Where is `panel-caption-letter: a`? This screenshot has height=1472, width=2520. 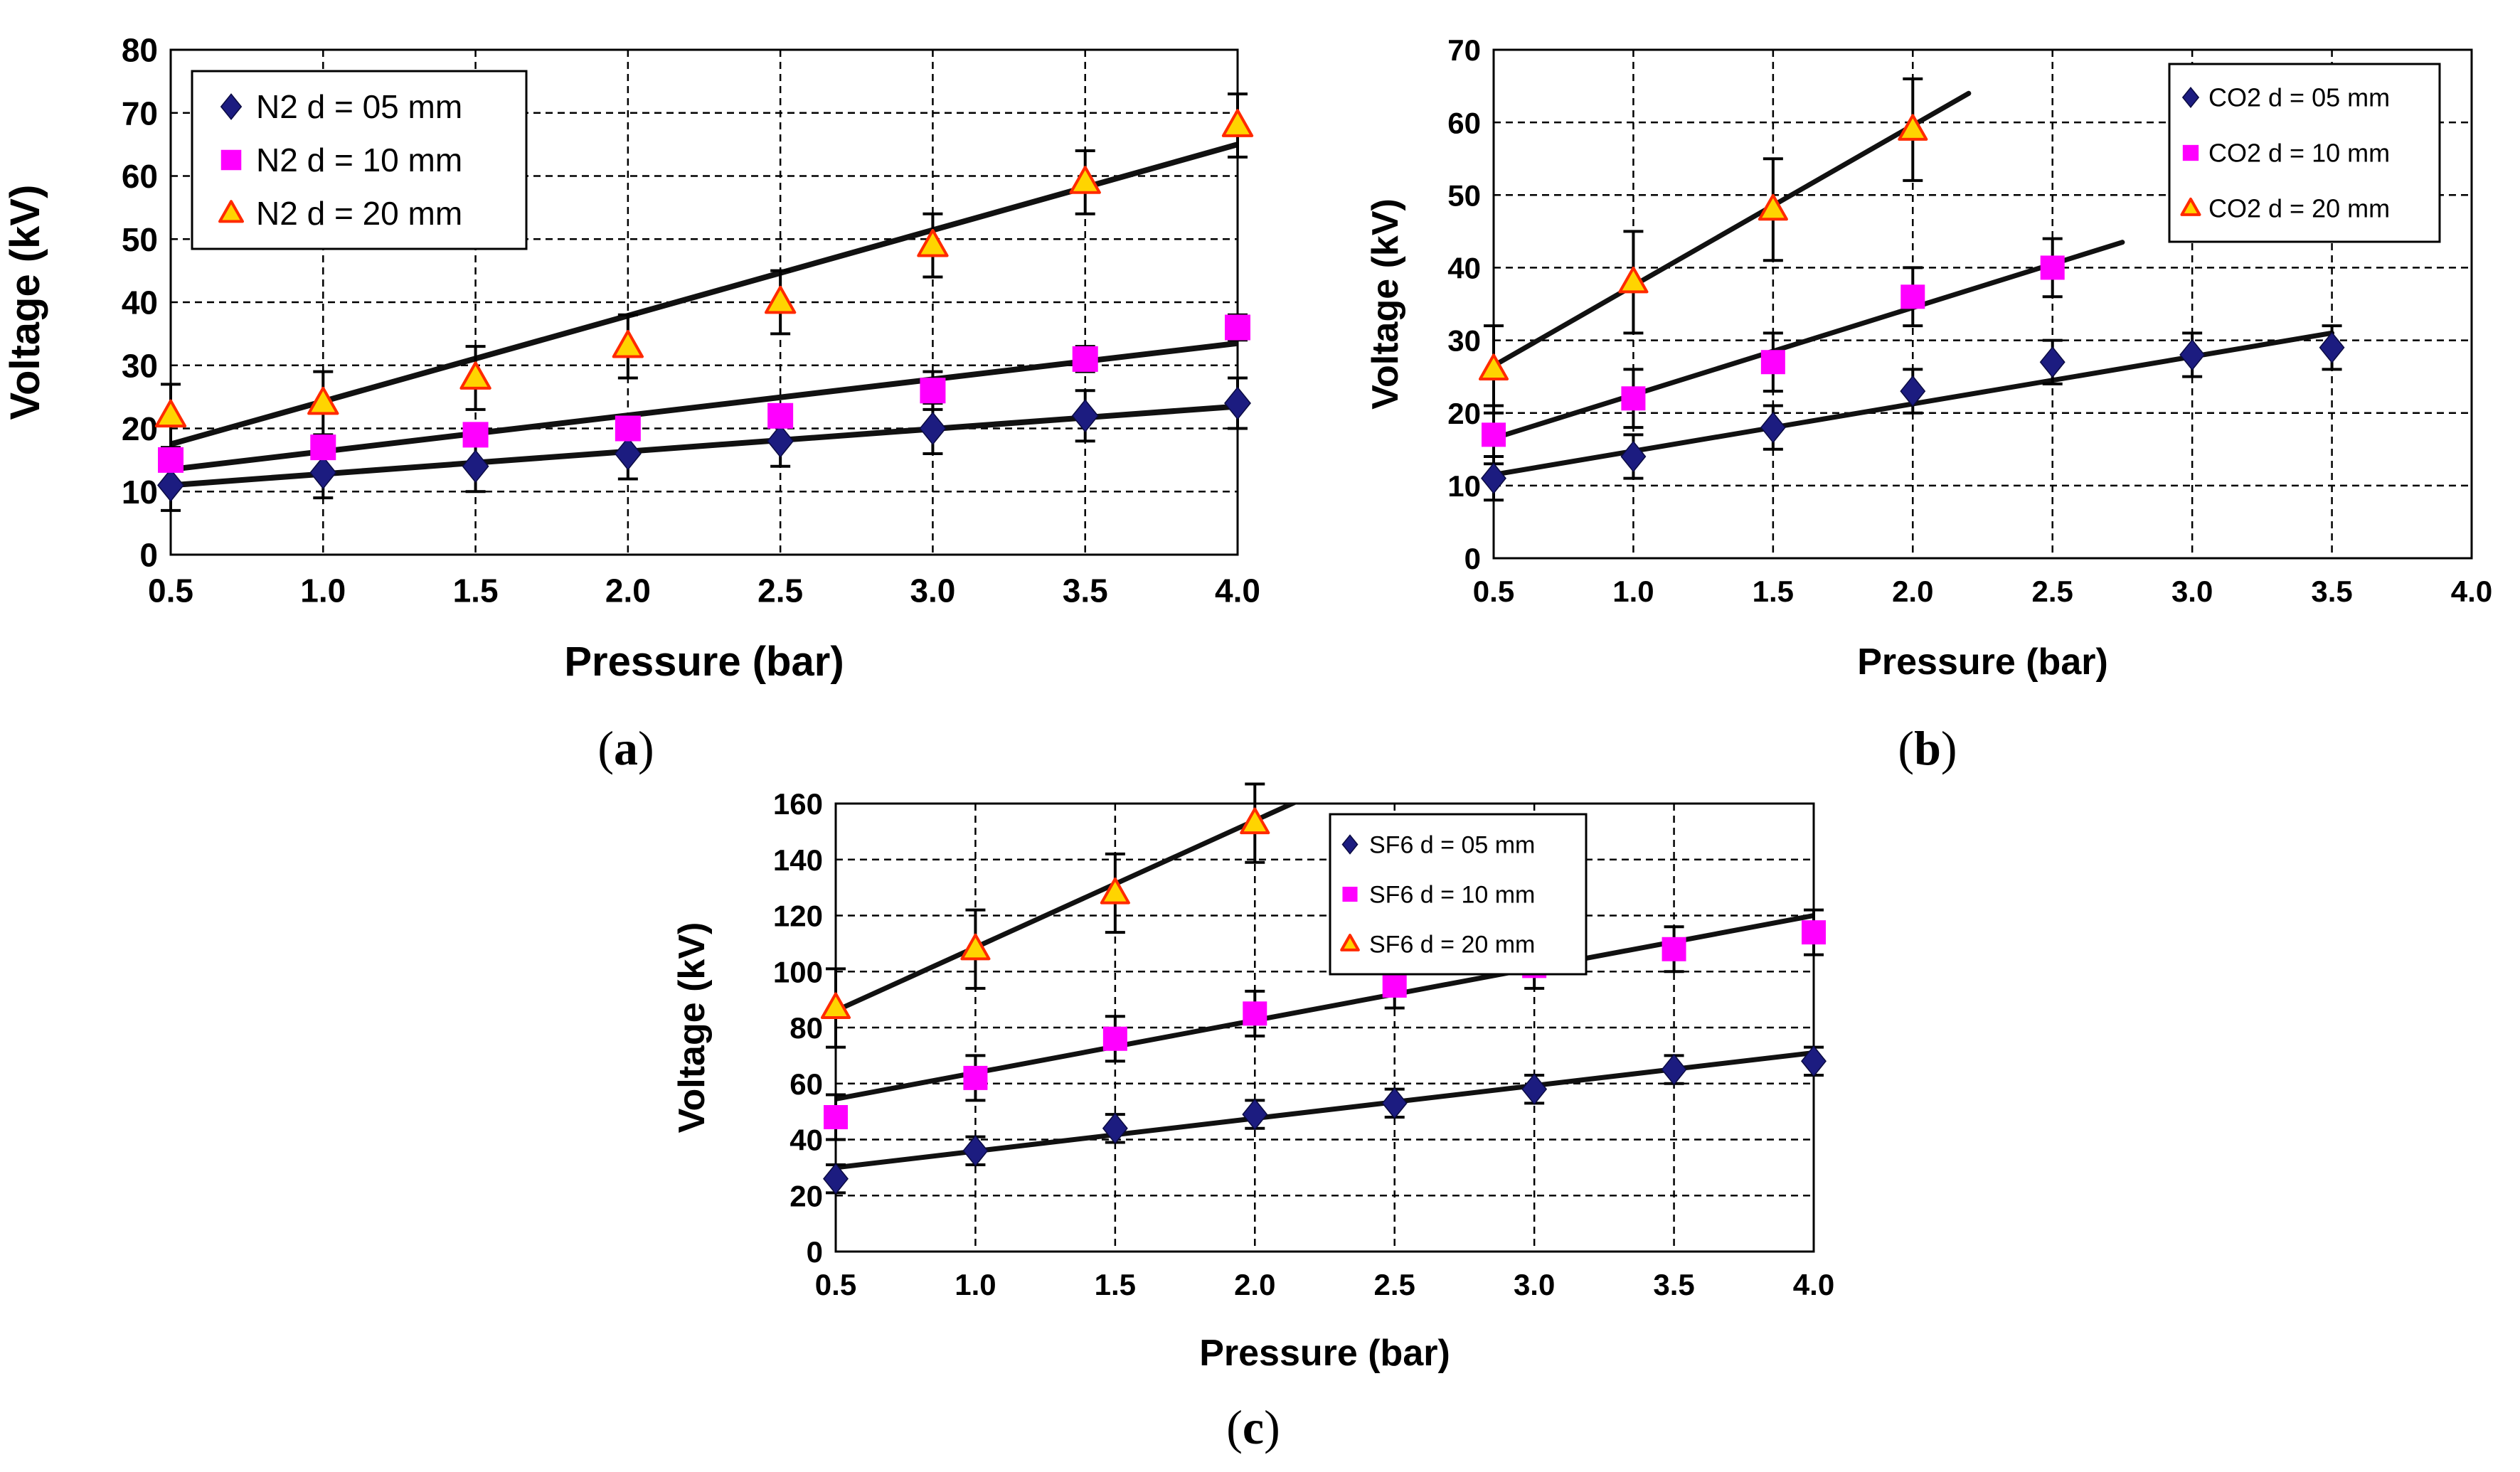
panel-caption-letter: a is located at coordinates (626, 748).